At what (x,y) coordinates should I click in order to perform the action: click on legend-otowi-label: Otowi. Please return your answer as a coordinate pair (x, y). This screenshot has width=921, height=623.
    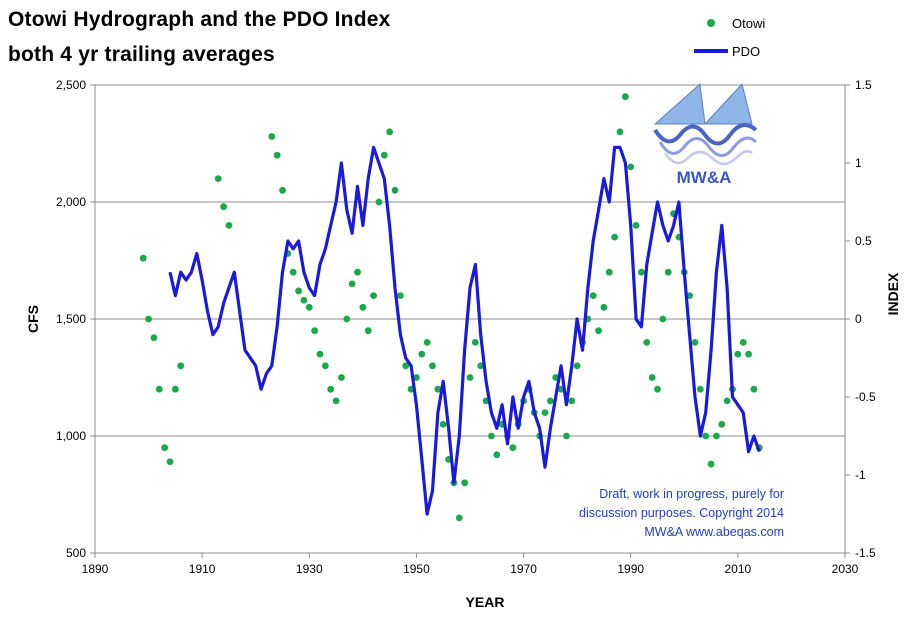
    Looking at the image, I should click on (748, 23).